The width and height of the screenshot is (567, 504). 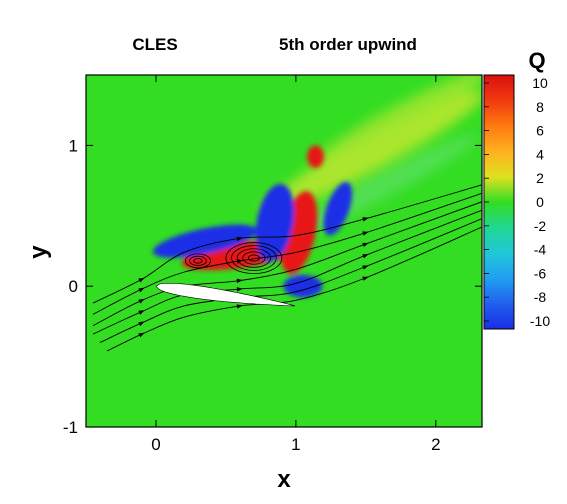 I want to click on x-tick-label: 1, so click(x=295, y=444).